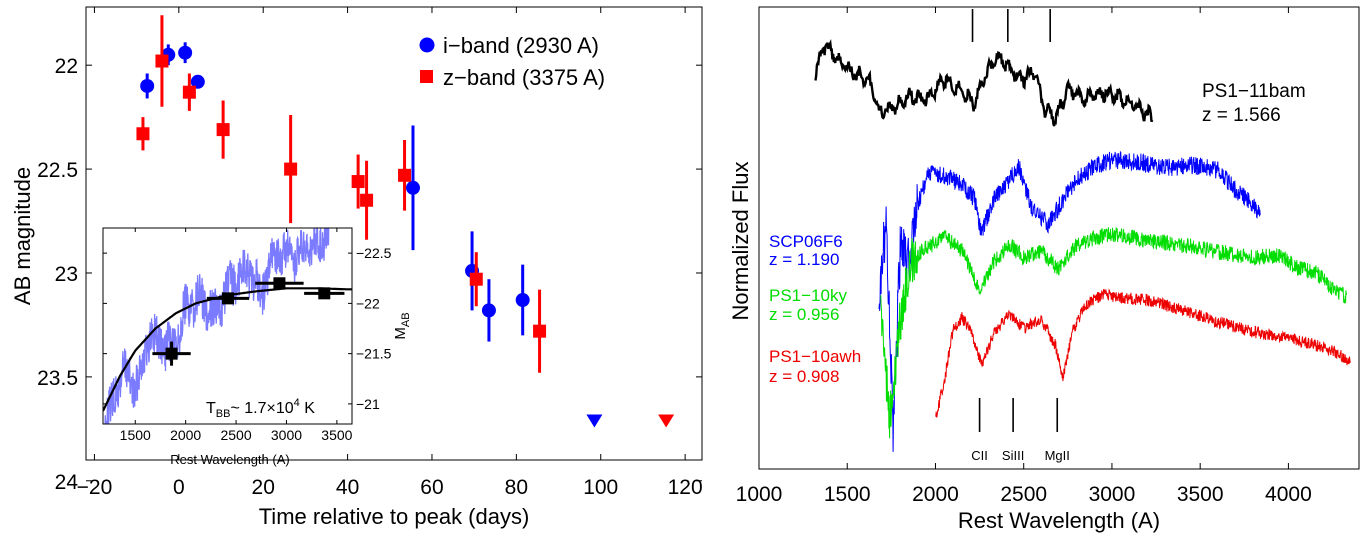 The width and height of the screenshot is (1371, 536). What do you see at coordinates (984, 83) in the screenshot?
I see `spectrum-ps1-11bam` at bounding box center [984, 83].